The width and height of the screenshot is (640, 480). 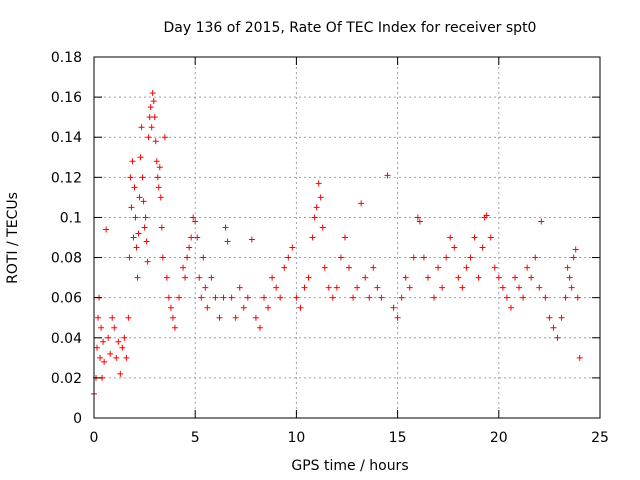 I want to click on y-tick-label: 0.12, so click(x=66, y=178).